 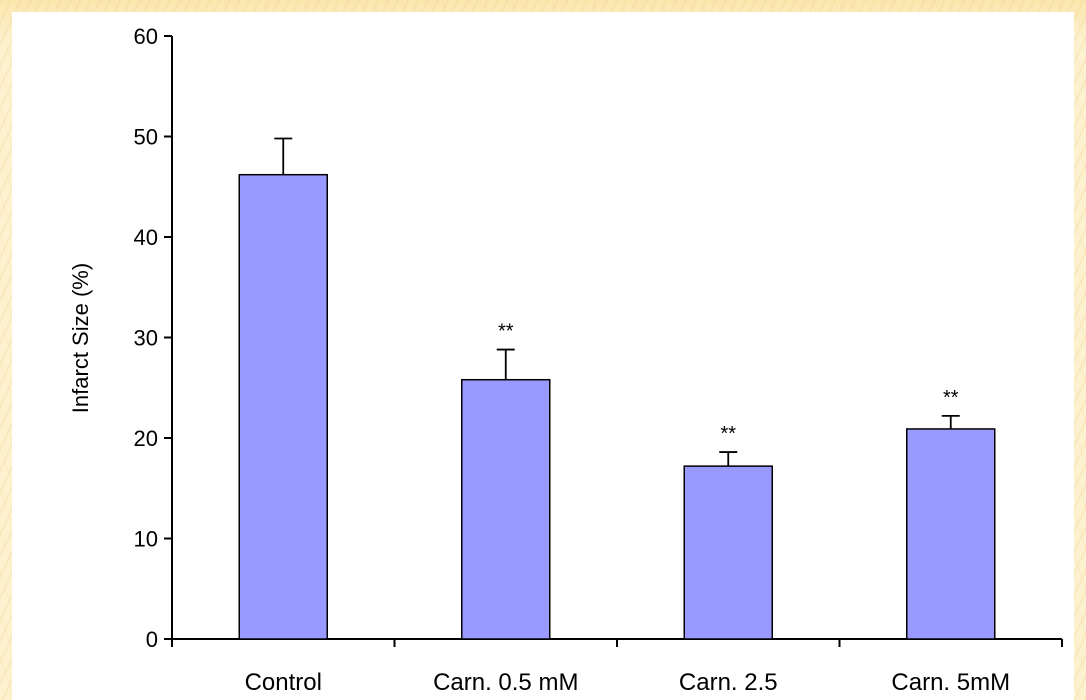 I want to click on y-axis: 0 10 20 30 40 50 60, so click(x=153, y=338).